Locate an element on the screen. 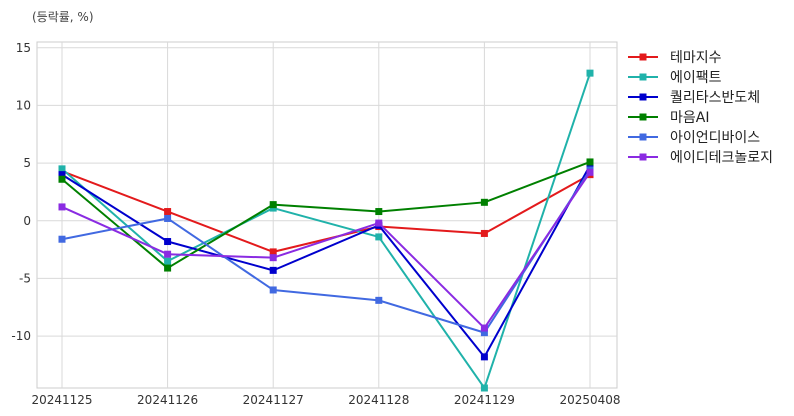 This screenshot has width=794, height=416. legend-label: 에이디테크놀로지 is located at coordinates (721, 158).